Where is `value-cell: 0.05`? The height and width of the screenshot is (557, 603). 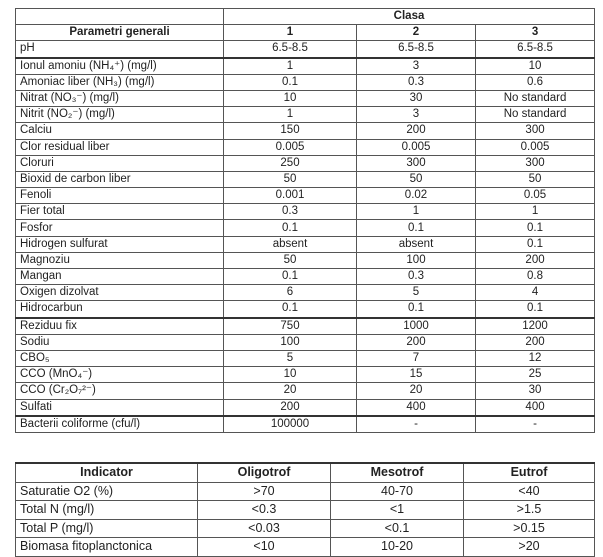 value-cell: 0.05 is located at coordinates (535, 196).